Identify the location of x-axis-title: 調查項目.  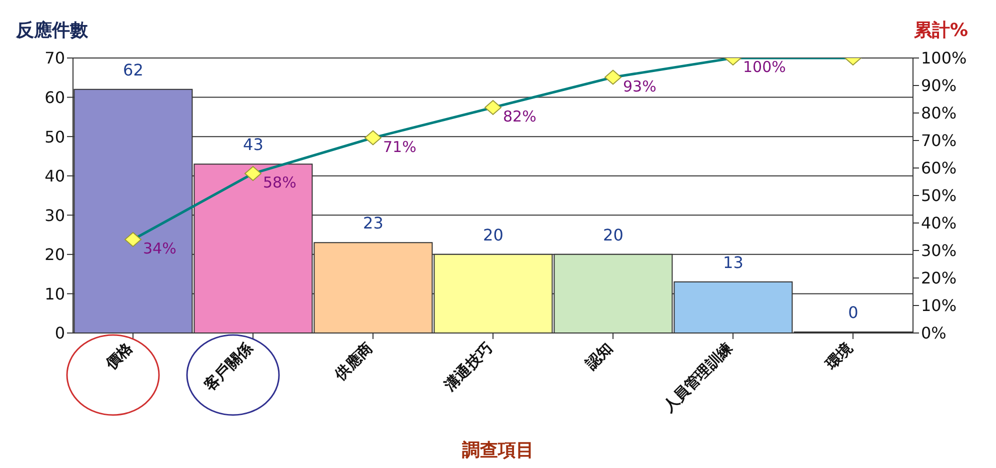
(498, 450).